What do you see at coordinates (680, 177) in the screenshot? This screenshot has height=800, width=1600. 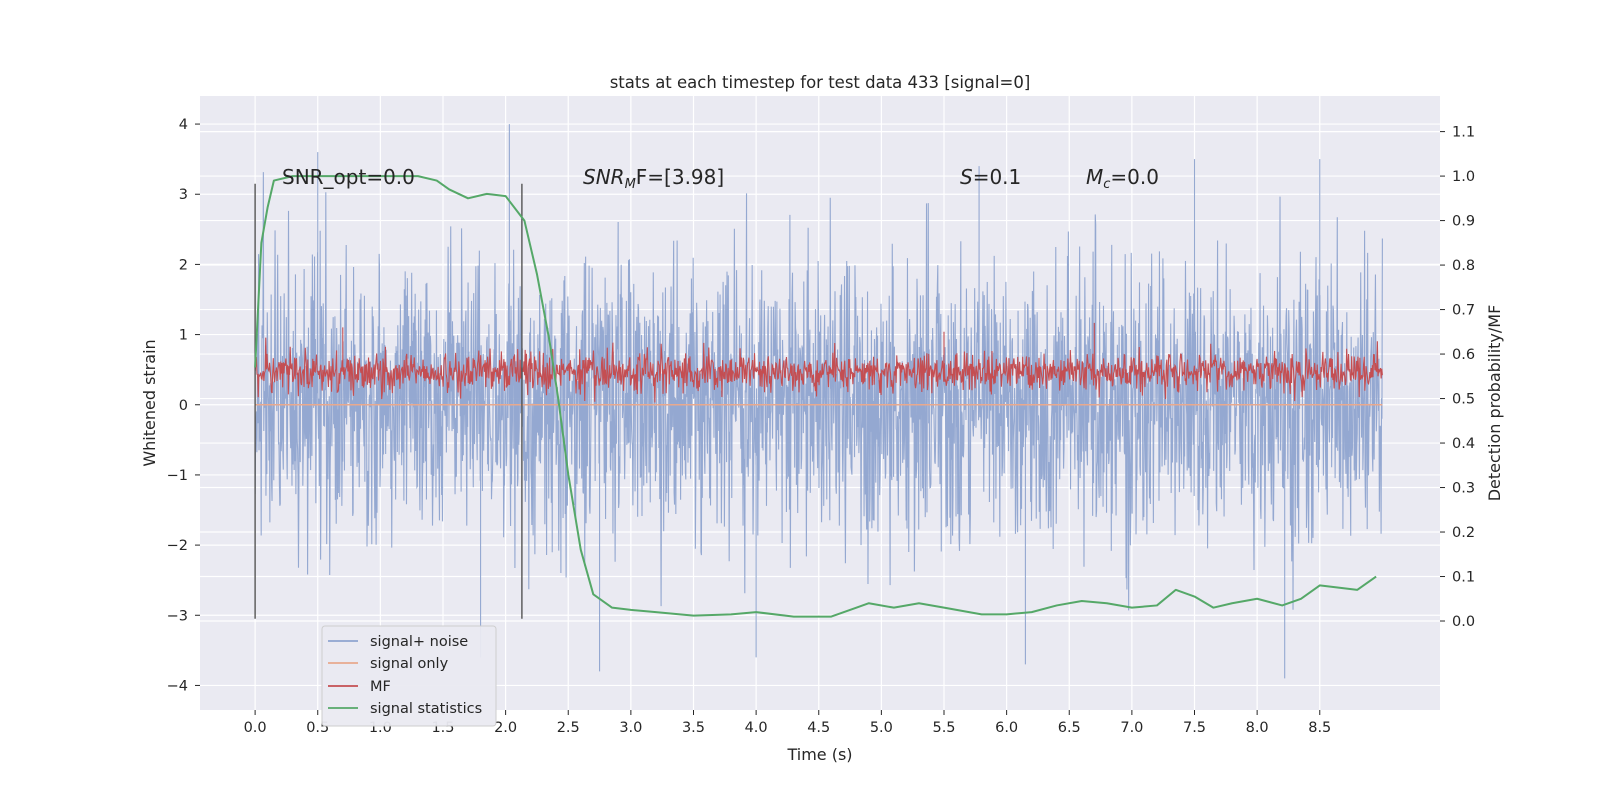 I see `annotation-snr-mf-rest: F=[3.98]` at bounding box center [680, 177].